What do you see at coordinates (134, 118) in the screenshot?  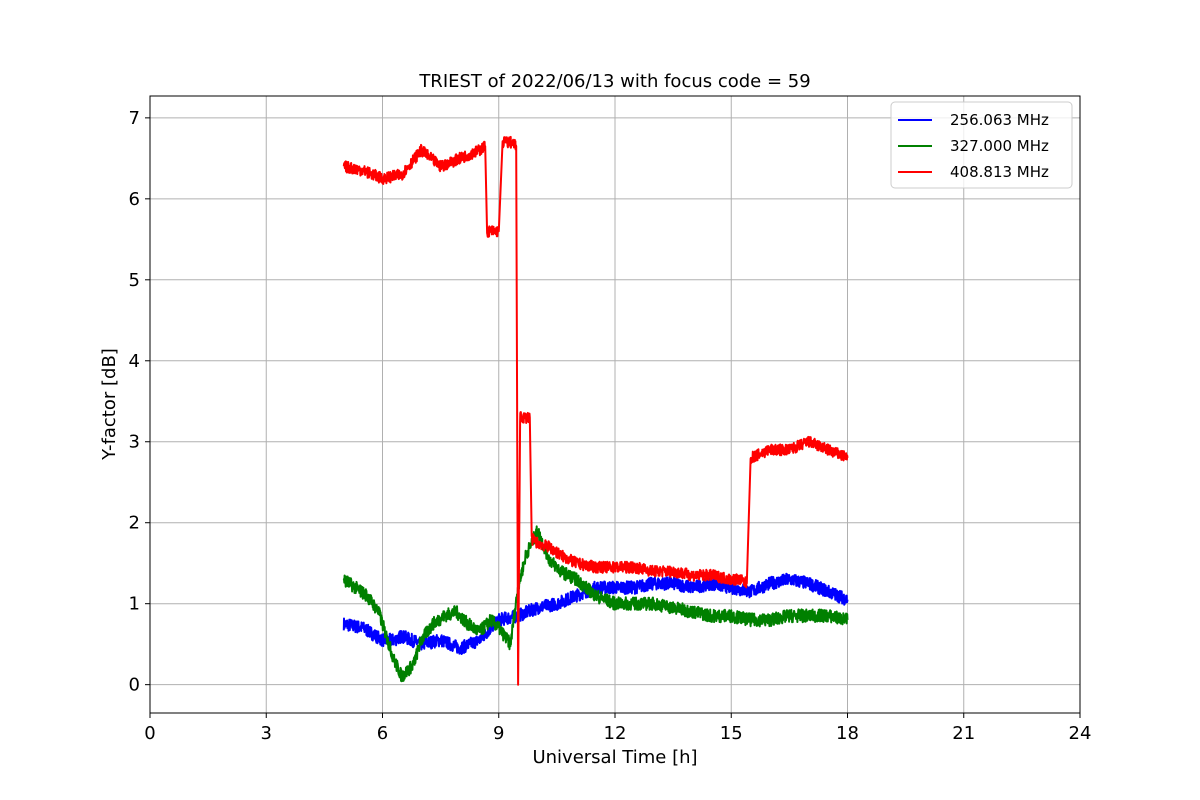 I see `y-tick-label: 7` at bounding box center [134, 118].